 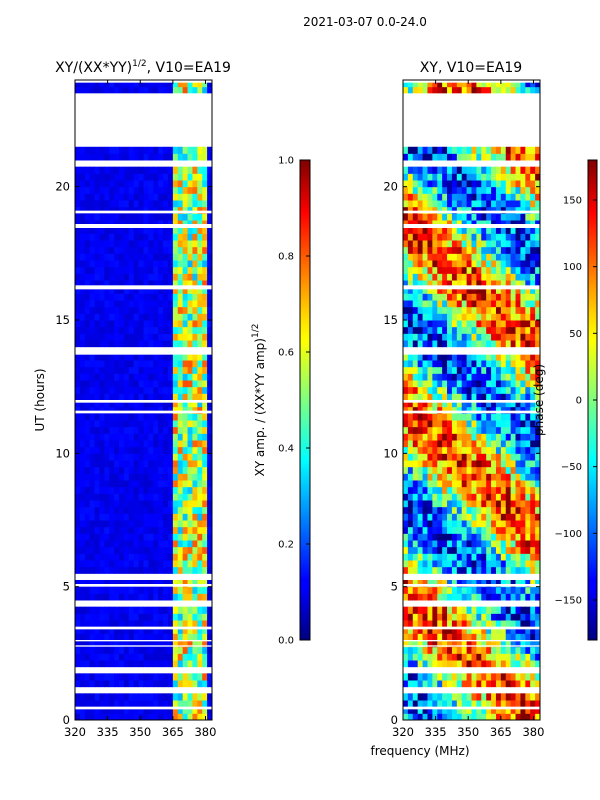 I want to click on y-tick-label: 0, so click(x=394, y=720).